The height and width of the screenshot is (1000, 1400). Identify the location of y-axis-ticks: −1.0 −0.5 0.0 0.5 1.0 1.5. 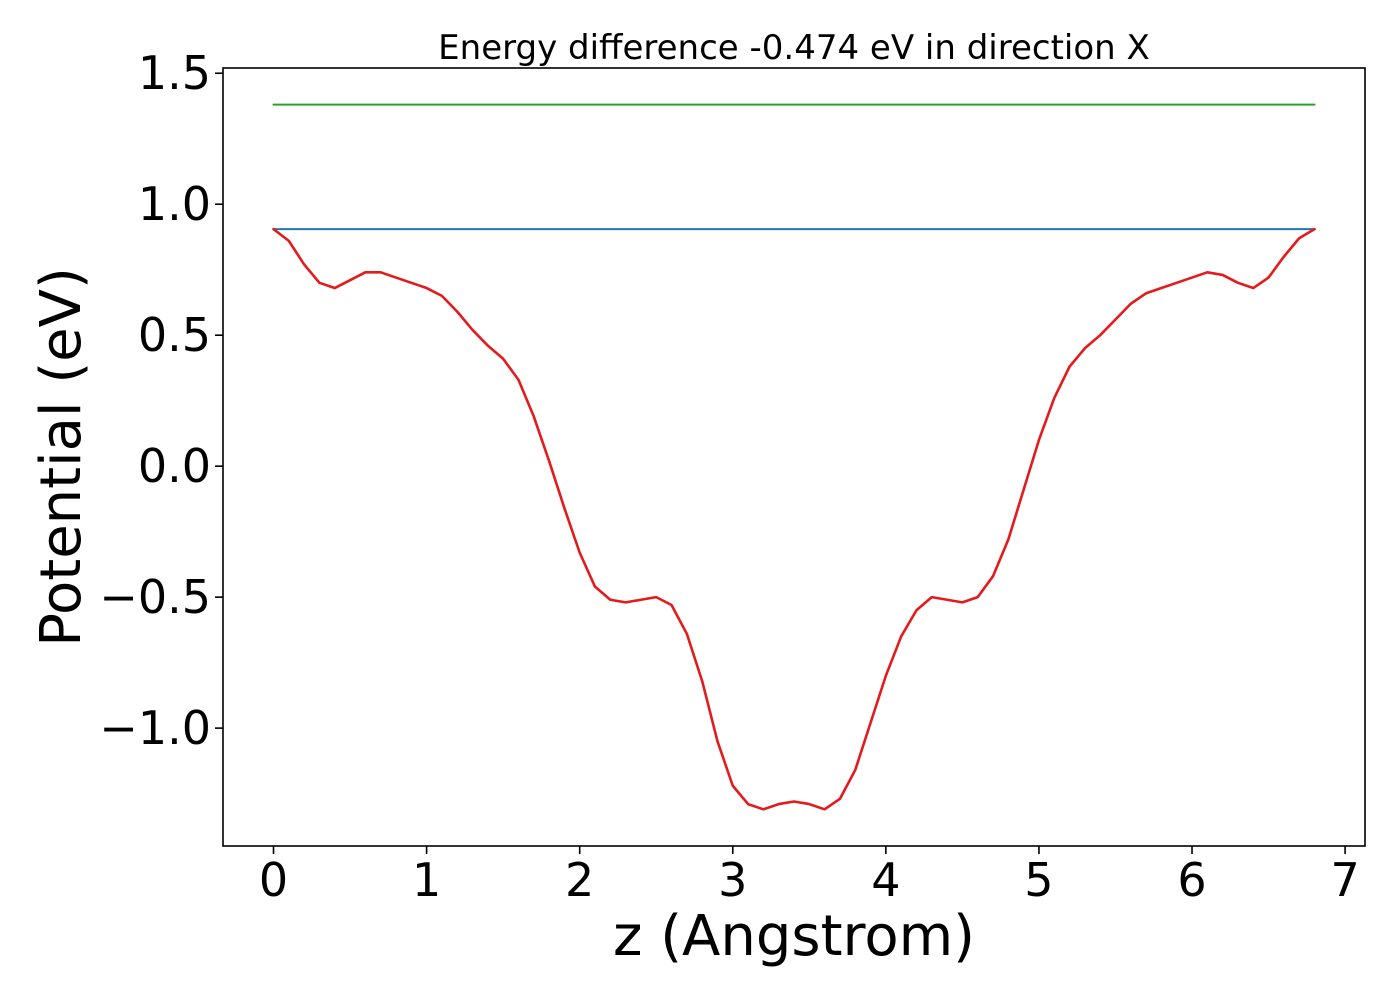
(161, 400).